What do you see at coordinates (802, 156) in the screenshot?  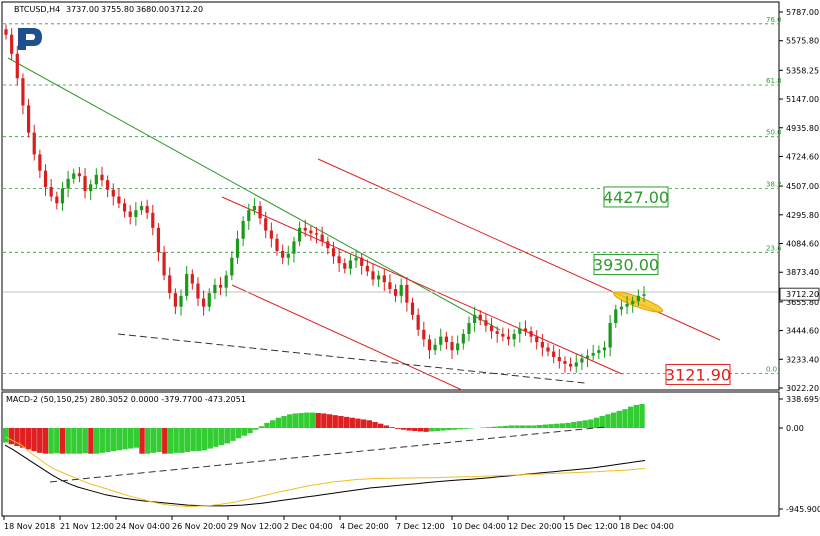 I see `price-tick-label: 4724.60` at bounding box center [802, 156].